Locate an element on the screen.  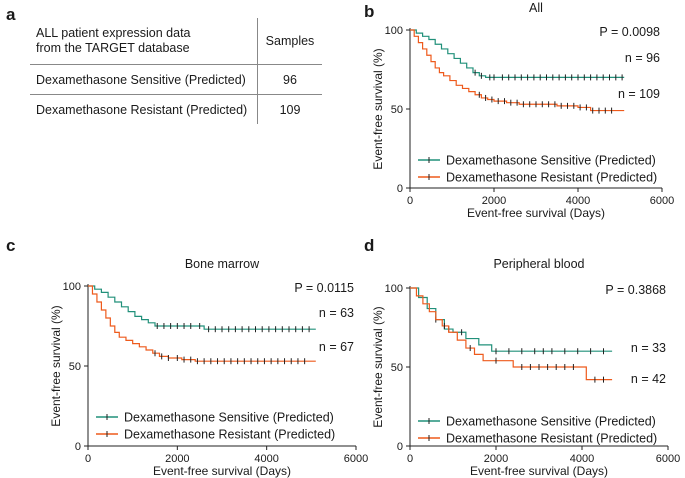
n-label: n = 42 is located at coordinates (648, 379).